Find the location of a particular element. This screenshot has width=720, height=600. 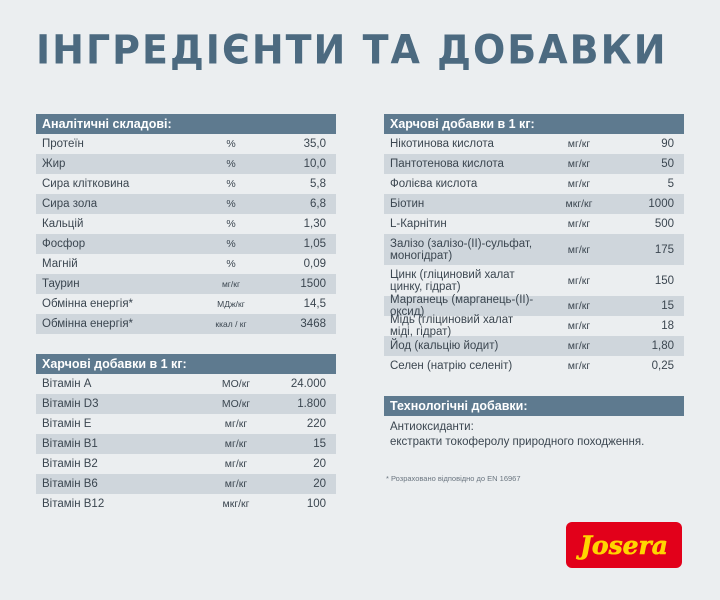

table-row: Кальцій% 1,30 is located at coordinates (186, 224).